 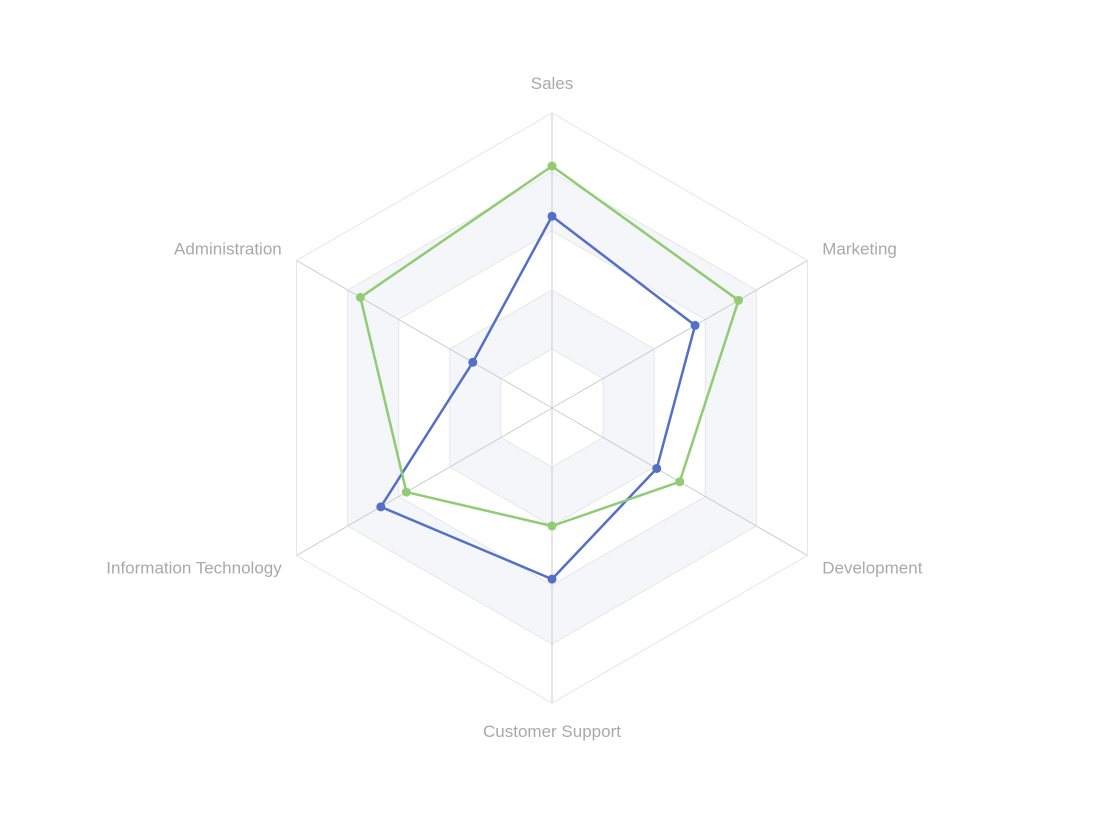 What do you see at coordinates (473, 362) in the screenshot?
I see `series-1-point-administration` at bounding box center [473, 362].